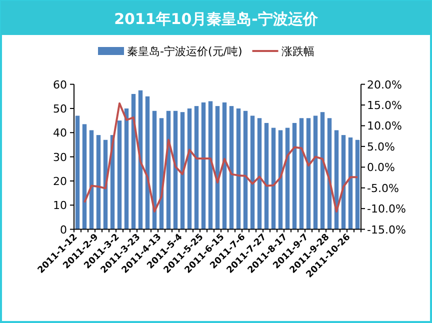 Image resolution: width=432 pixels, height=323 pixels. What do you see at coordinates (60, 109) in the screenshot?
I see `y-tick-label: 50` at bounding box center [60, 109].